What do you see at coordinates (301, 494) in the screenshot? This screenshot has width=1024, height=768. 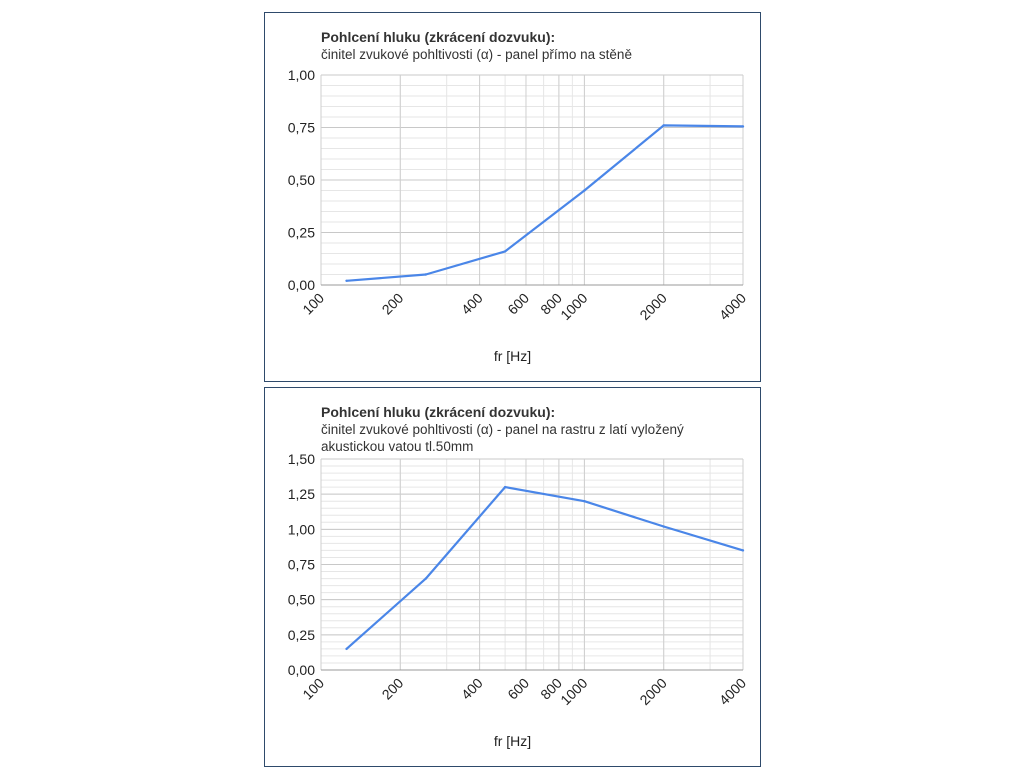 I see `y-tick-label: 1,25` at bounding box center [301, 494].